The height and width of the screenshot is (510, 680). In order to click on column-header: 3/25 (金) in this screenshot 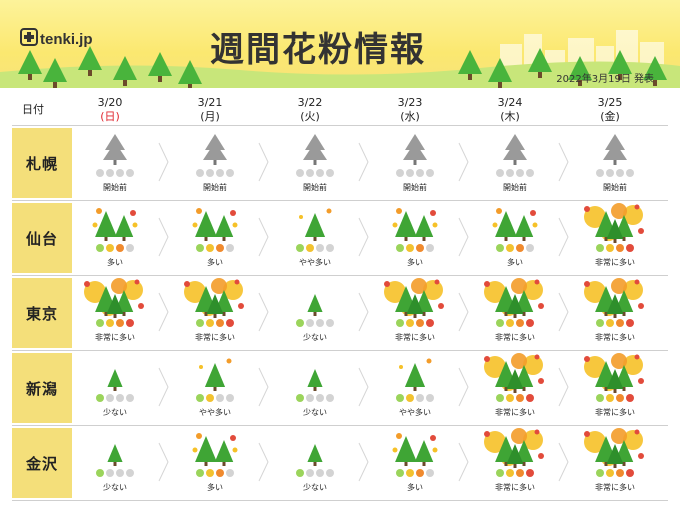, I will do `click(610, 110)`.